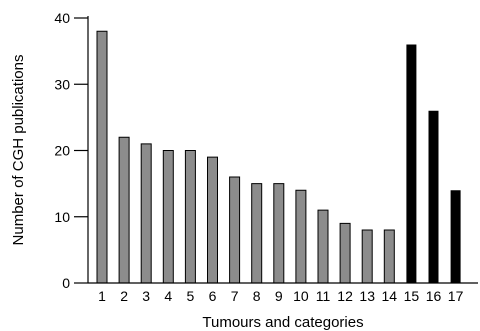 This screenshot has width=480, height=331. I want to click on y-axis-title: Number of CGH publications, so click(18, 150).